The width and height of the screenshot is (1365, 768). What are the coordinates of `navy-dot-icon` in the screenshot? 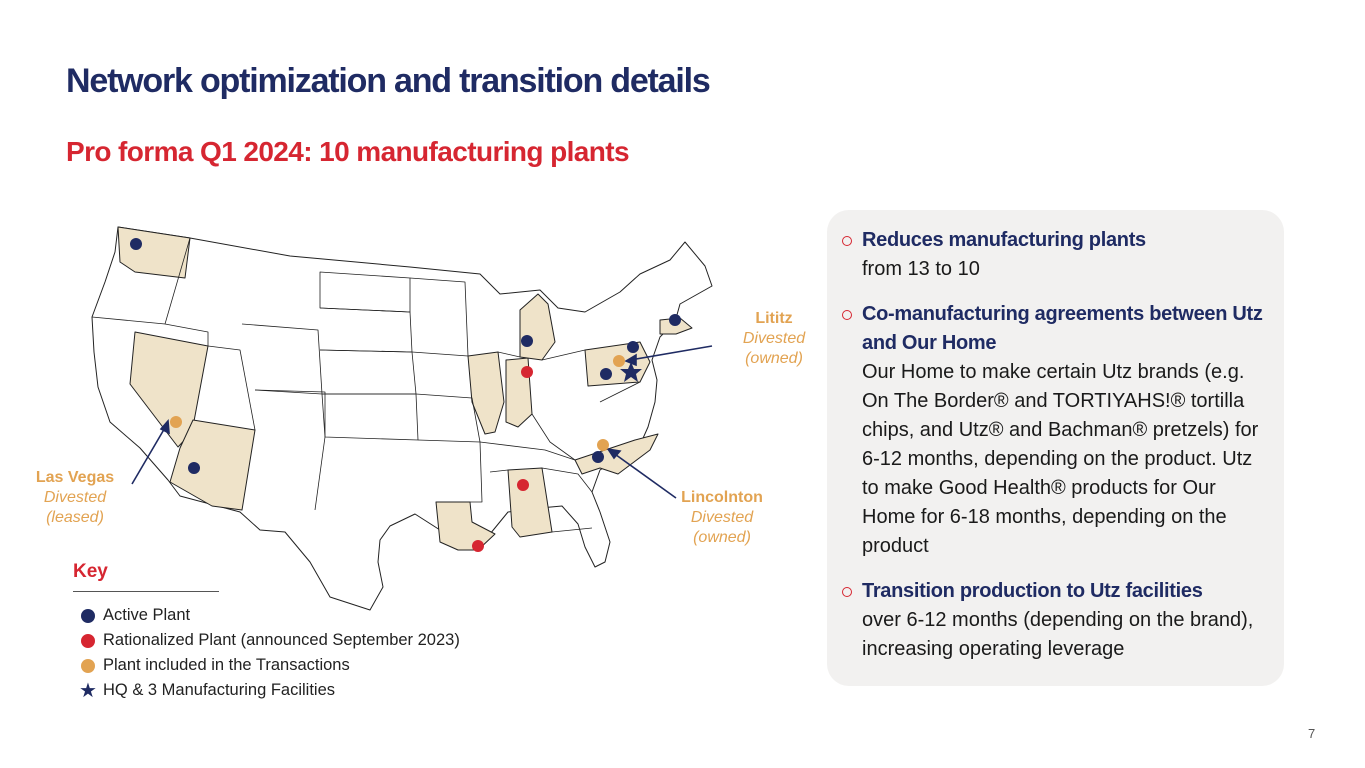 It's located at (88, 615).